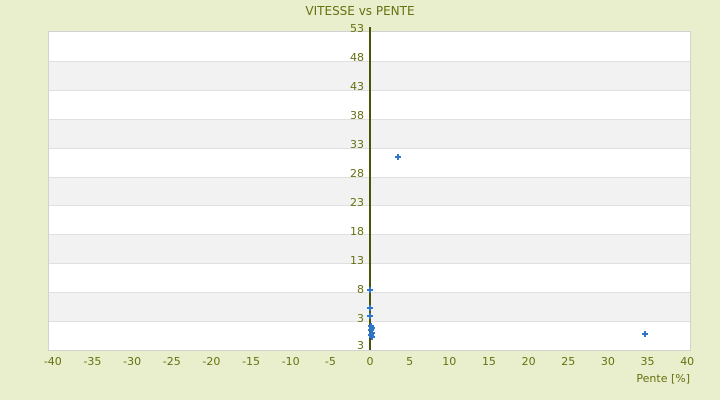  What do you see at coordinates (488, 361) in the screenshot?
I see `x-tick-label: 15` at bounding box center [488, 361].